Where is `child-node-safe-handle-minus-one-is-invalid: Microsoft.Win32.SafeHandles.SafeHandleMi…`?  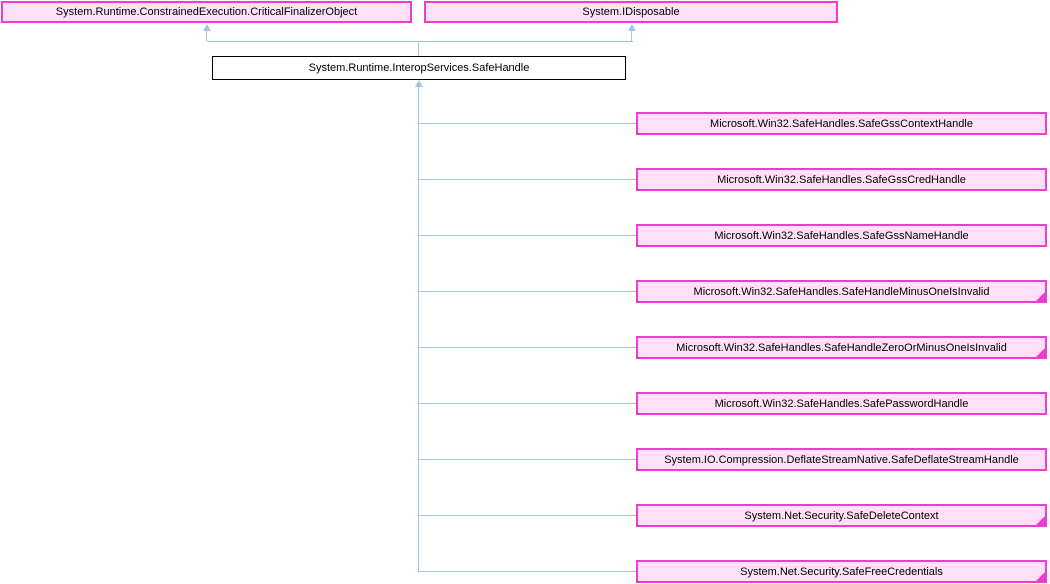
child-node-safe-handle-minus-one-is-invalid: Microsoft.Win32.SafeHandles.SafeHandleMi… is located at coordinates (841, 291).